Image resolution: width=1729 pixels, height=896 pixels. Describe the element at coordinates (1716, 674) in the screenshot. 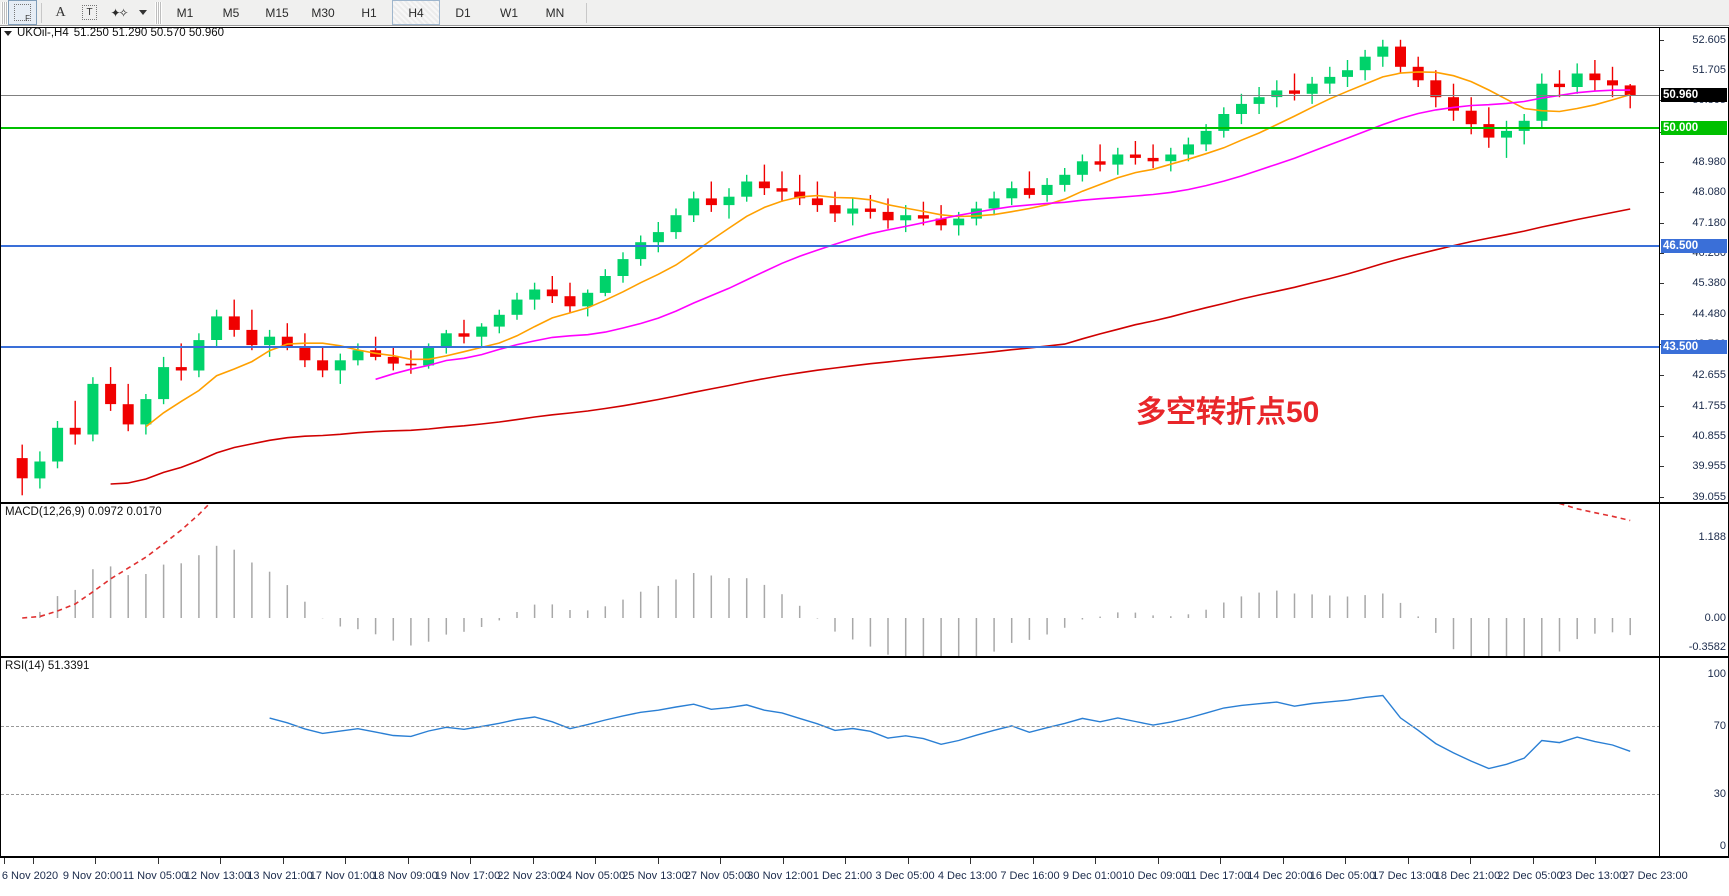

I see `rsi-axis-label: 100` at that location.